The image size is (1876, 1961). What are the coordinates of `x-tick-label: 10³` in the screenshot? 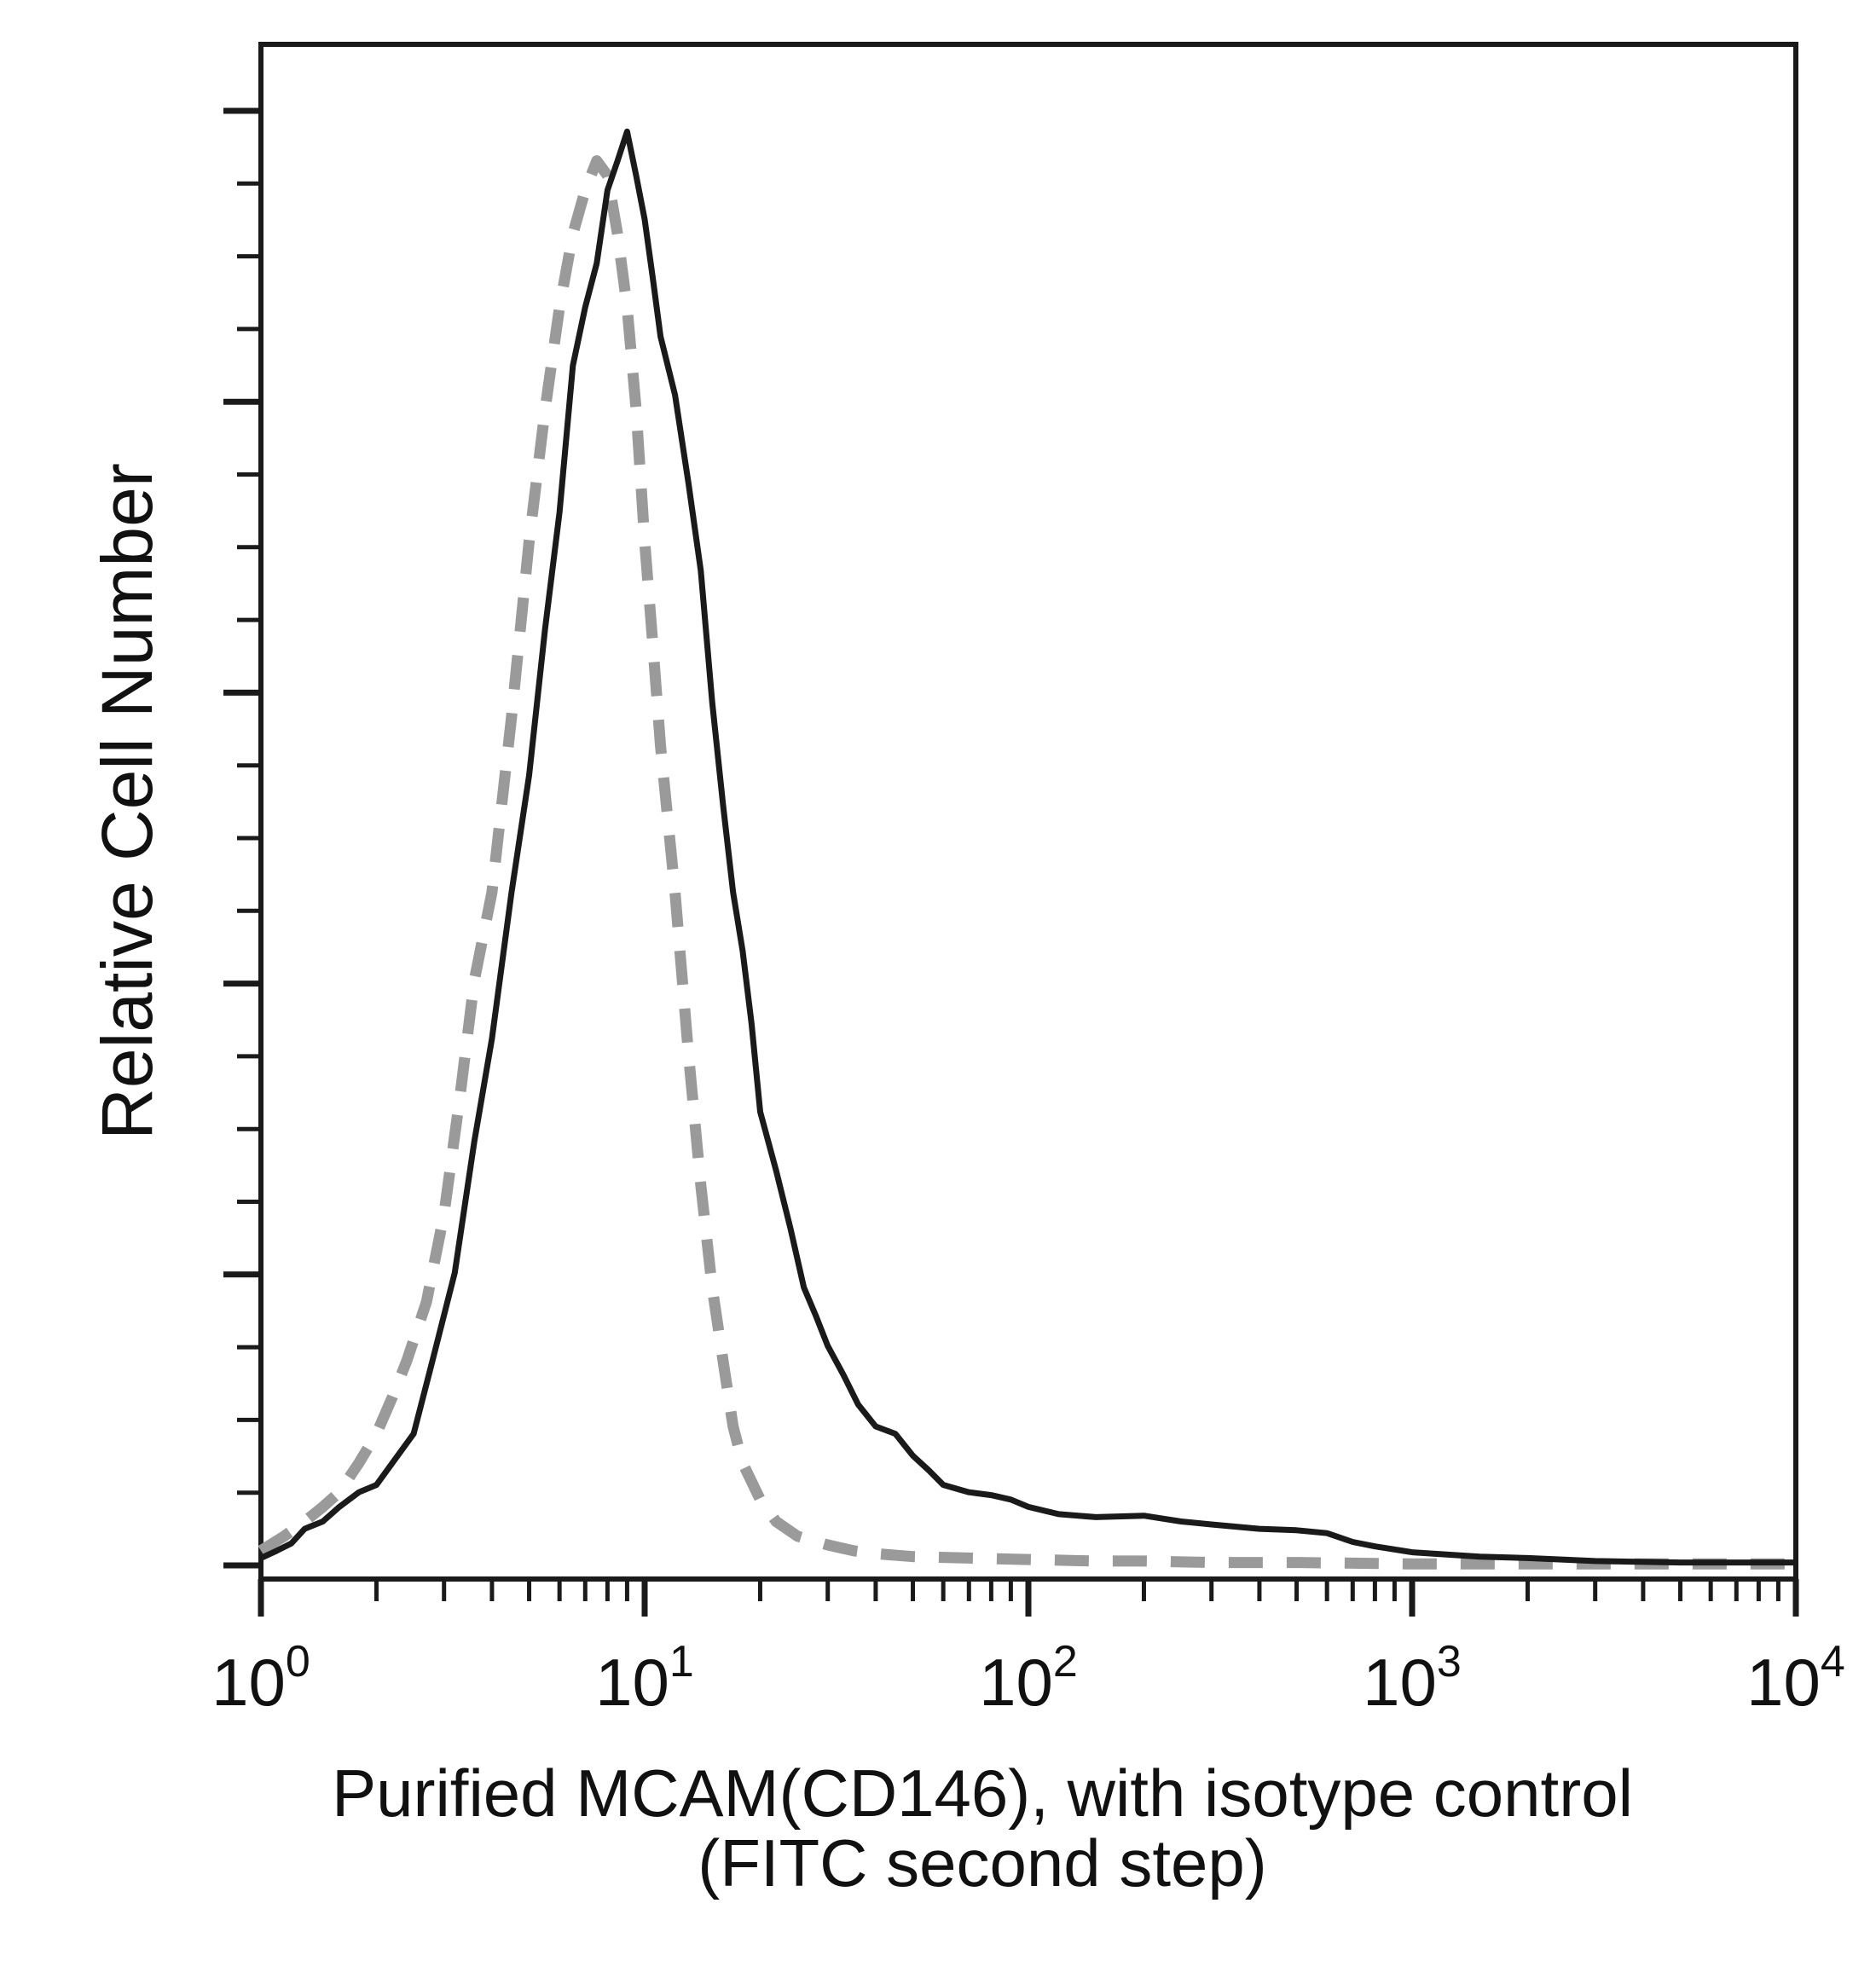 It's located at (1412, 1678).